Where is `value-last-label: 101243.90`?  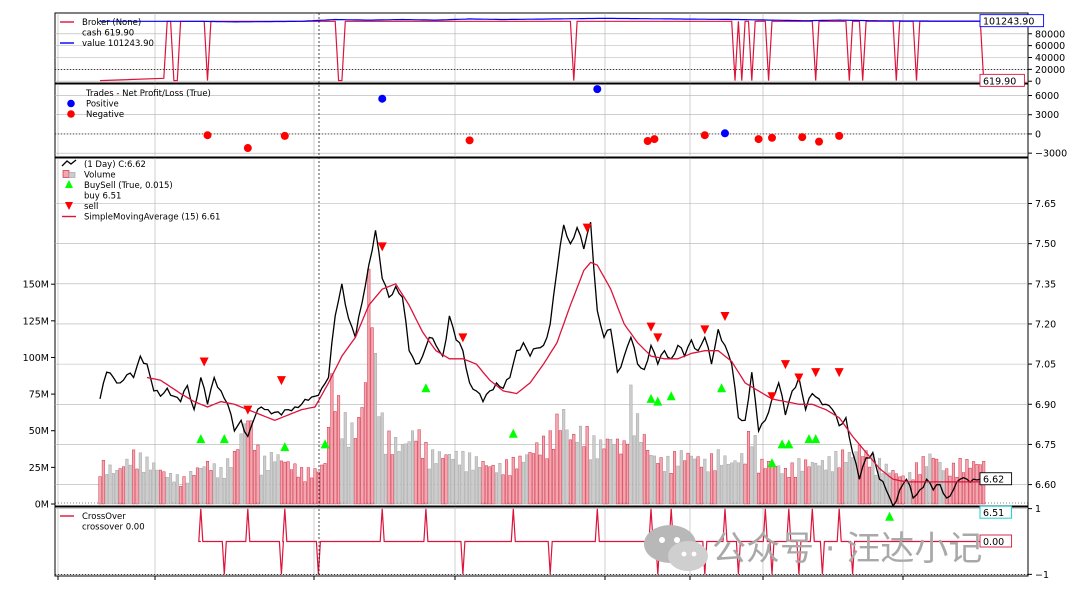 value-last-label: 101243.90 is located at coordinates (1008, 22).